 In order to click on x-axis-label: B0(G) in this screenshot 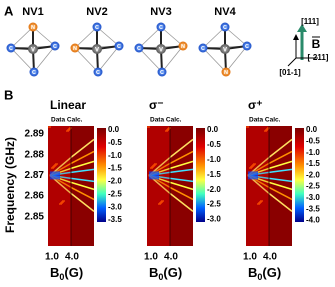, I will do `click(165, 273)`.